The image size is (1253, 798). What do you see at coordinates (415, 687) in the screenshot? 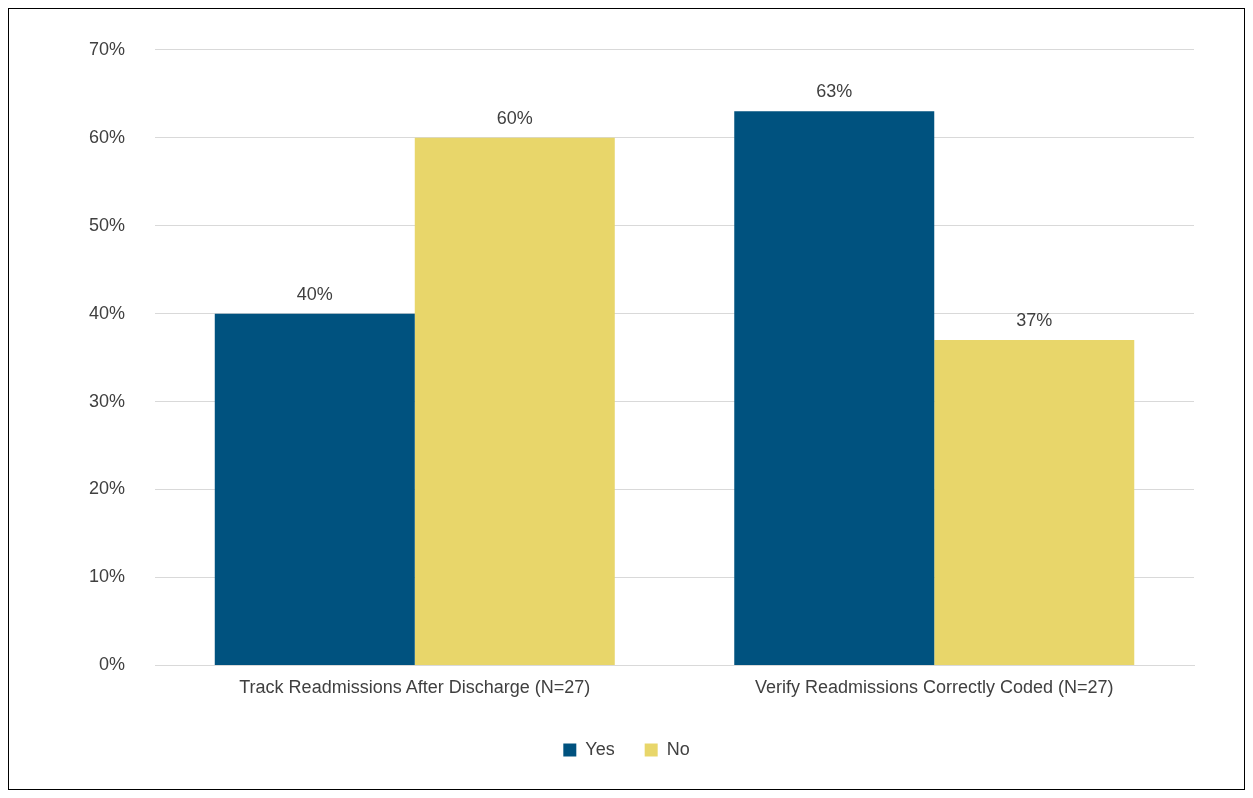
I see `x-tick-label: Track Readmissions After Discharge (N=27)` at bounding box center [415, 687].